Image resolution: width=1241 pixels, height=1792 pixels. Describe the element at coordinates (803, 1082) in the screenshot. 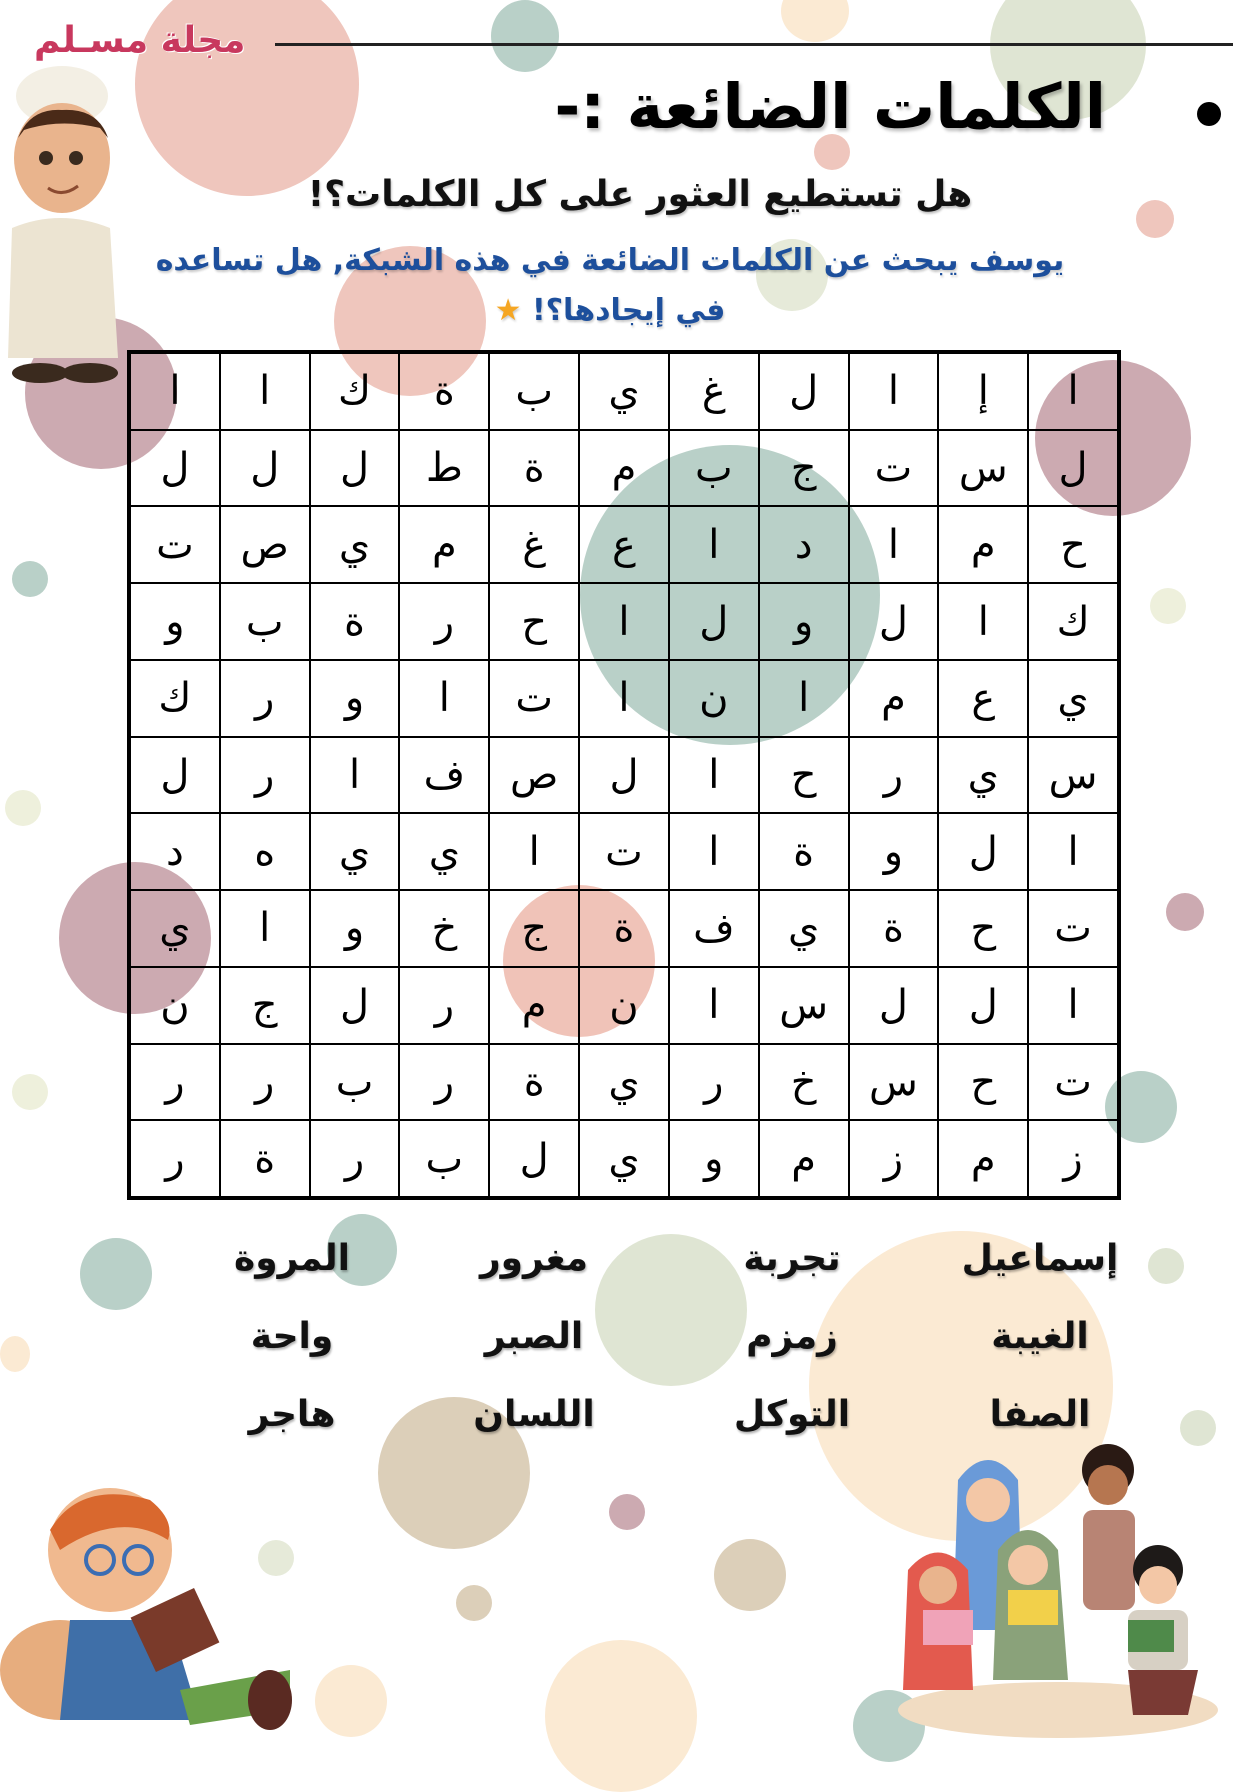

I see `grid-cell: خ` at that location.